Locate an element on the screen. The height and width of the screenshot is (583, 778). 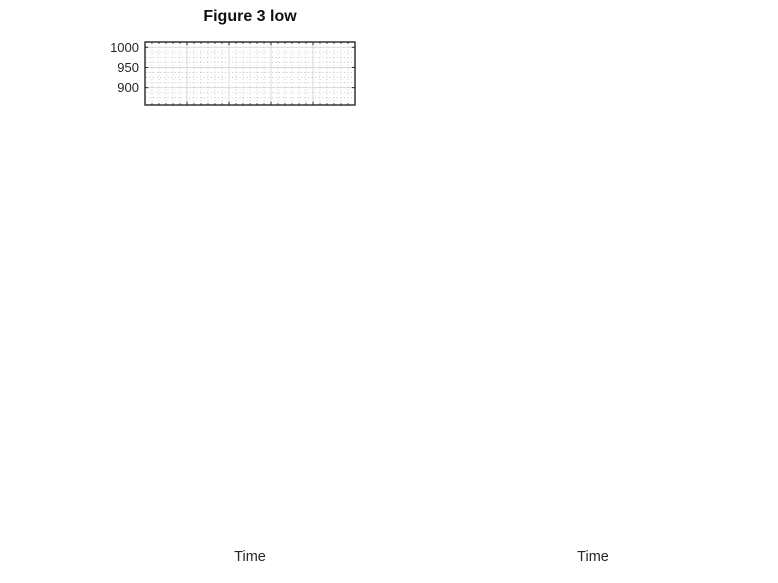
y-tick-label: 950 is located at coordinates (128, 67).